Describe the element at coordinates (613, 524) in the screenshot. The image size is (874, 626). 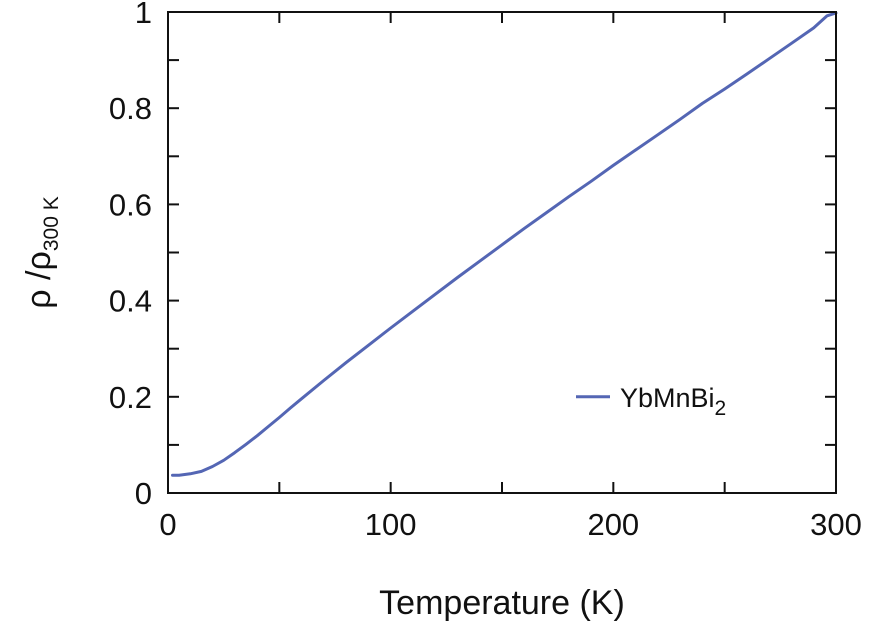
I see `x-tick-label: 200` at that location.